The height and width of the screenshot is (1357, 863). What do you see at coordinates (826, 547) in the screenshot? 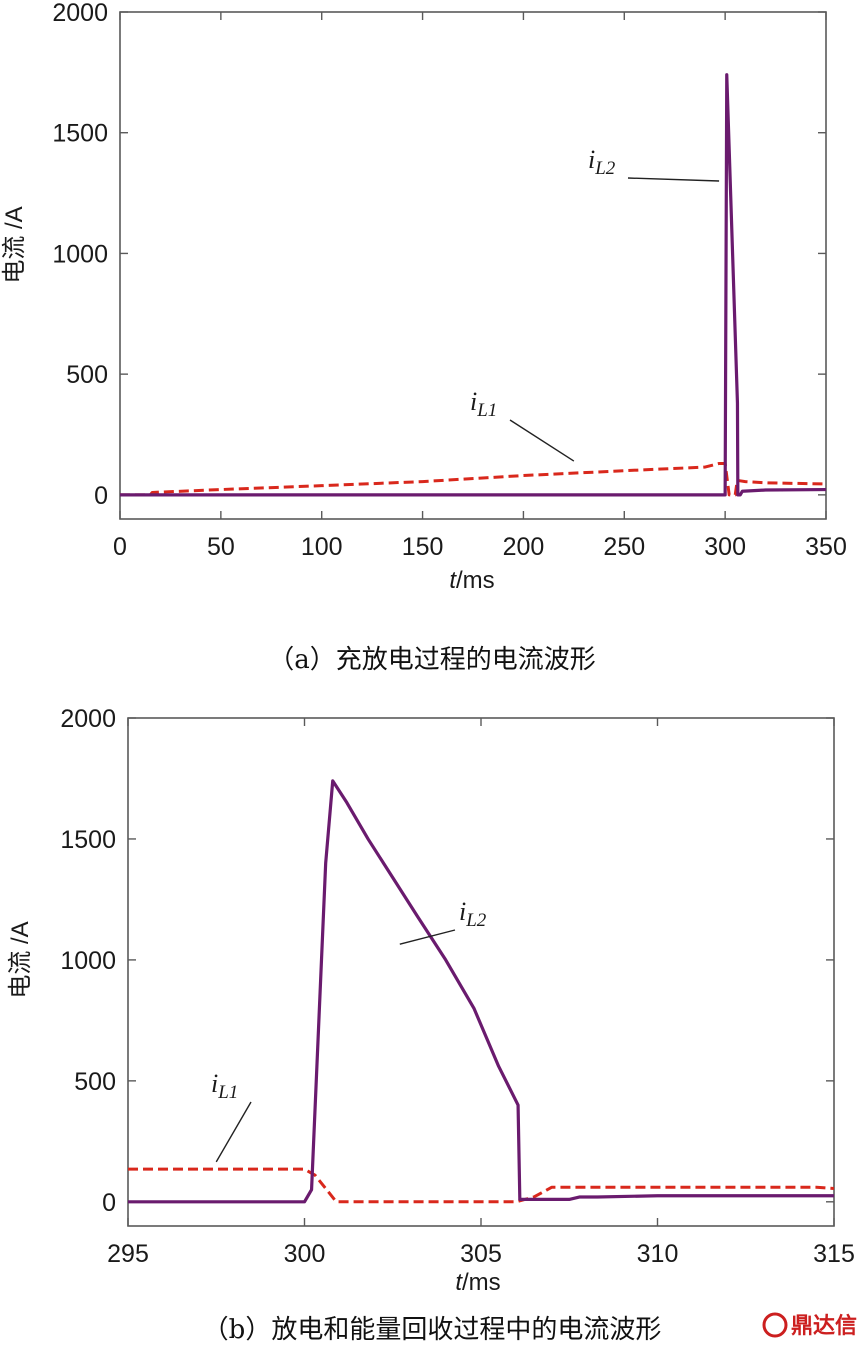
I see `x-tick-label: 350` at bounding box center [826, 547].